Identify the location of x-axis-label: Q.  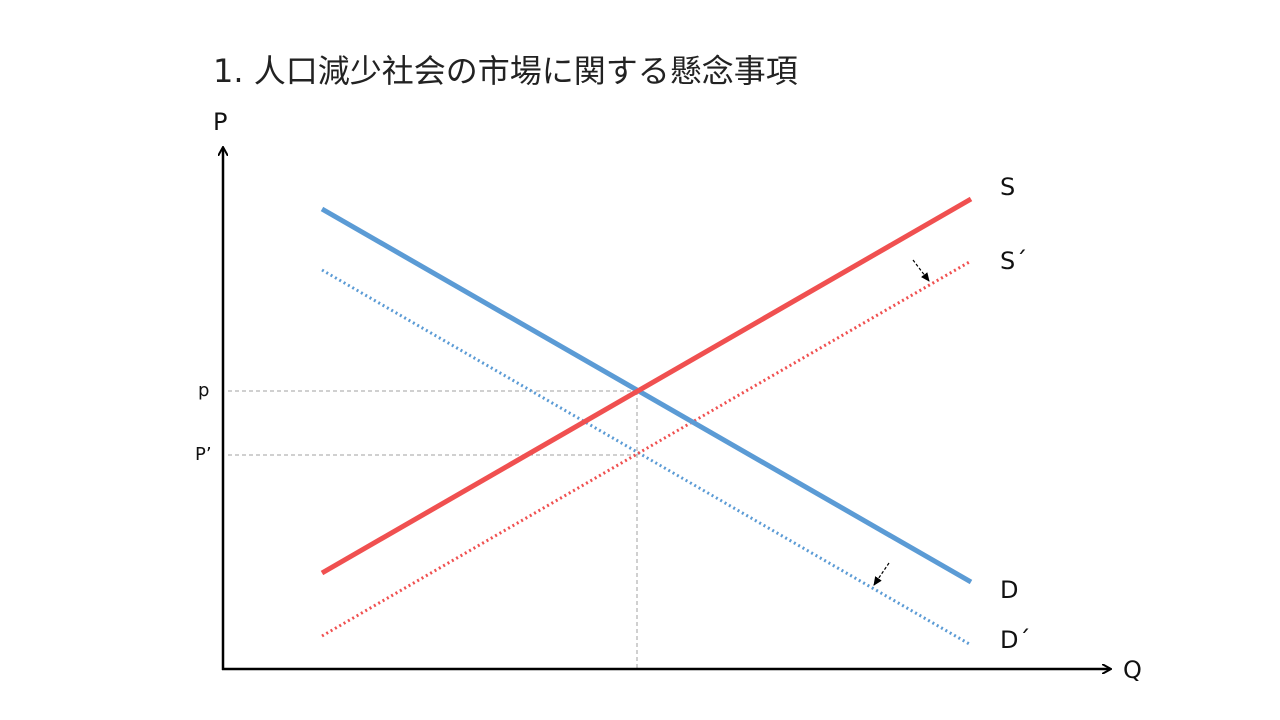
(1132, 670).